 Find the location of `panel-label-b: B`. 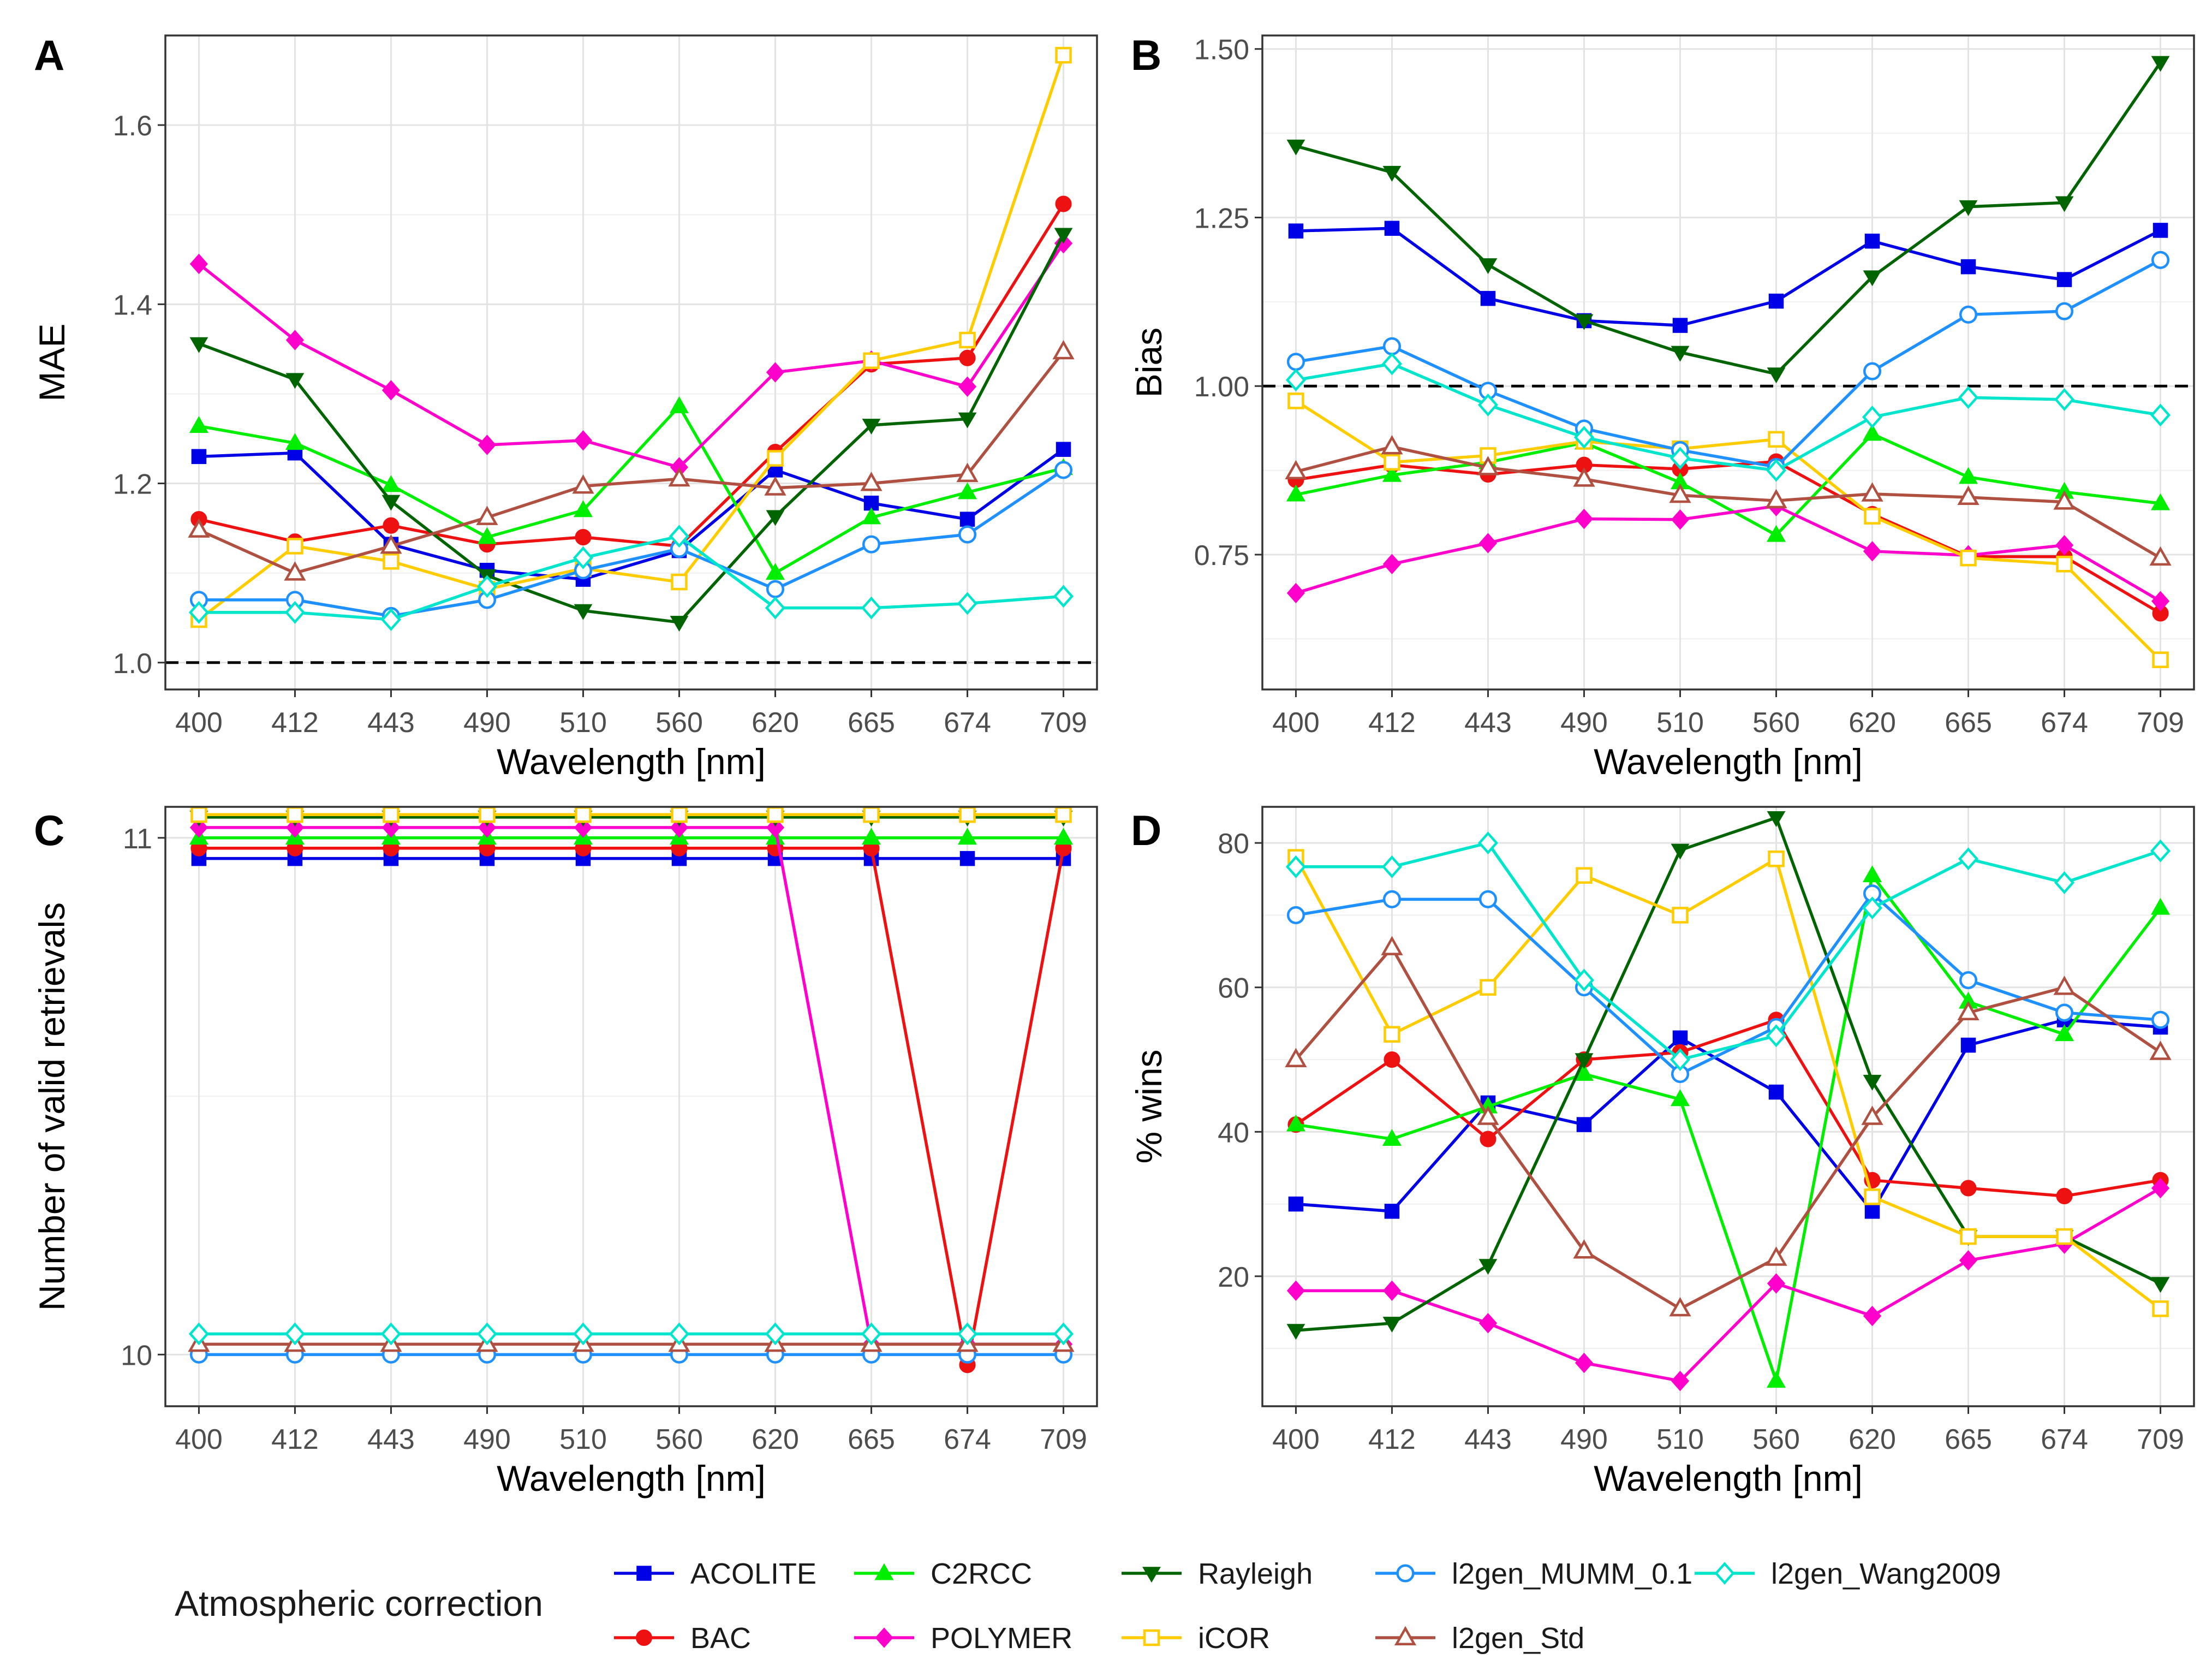

panel-label-b: B is located at coordinates (1146, 55).